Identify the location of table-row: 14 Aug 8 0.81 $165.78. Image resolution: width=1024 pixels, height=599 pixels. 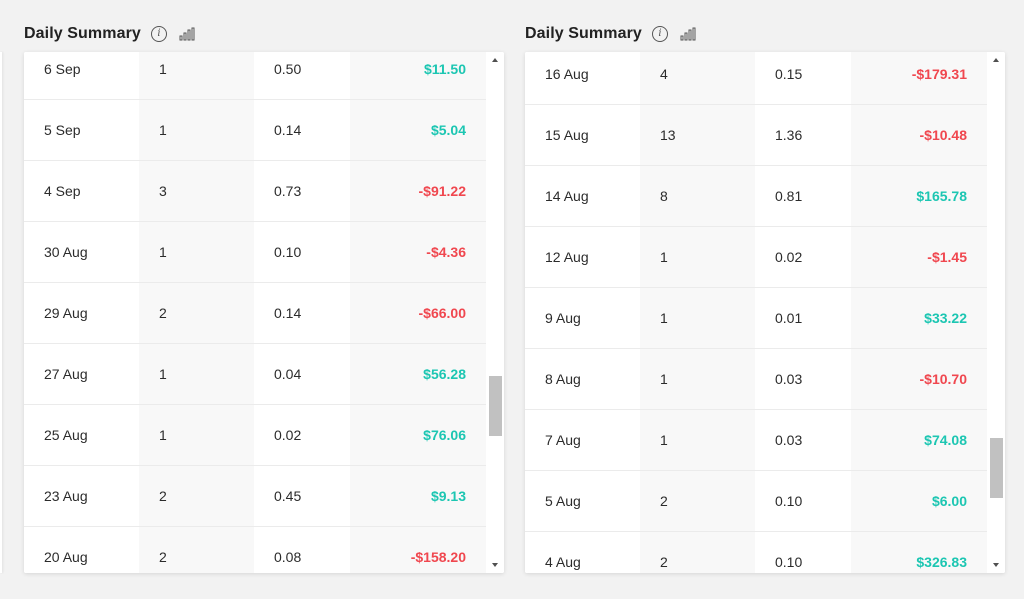
(756, 196).